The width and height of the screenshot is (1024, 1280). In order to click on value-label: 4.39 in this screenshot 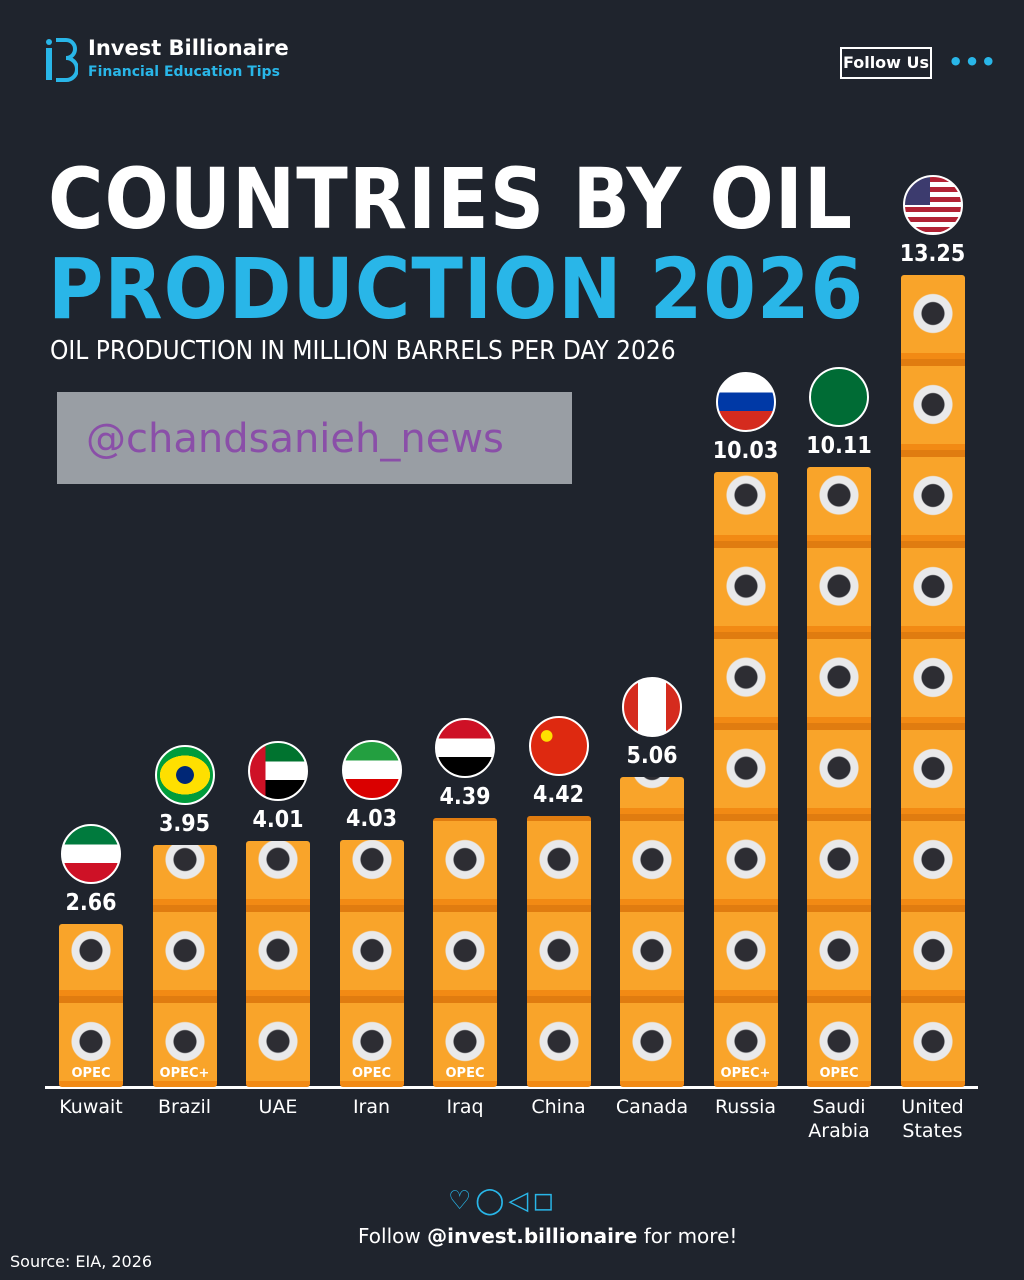, I will do `click(465, 796)`.